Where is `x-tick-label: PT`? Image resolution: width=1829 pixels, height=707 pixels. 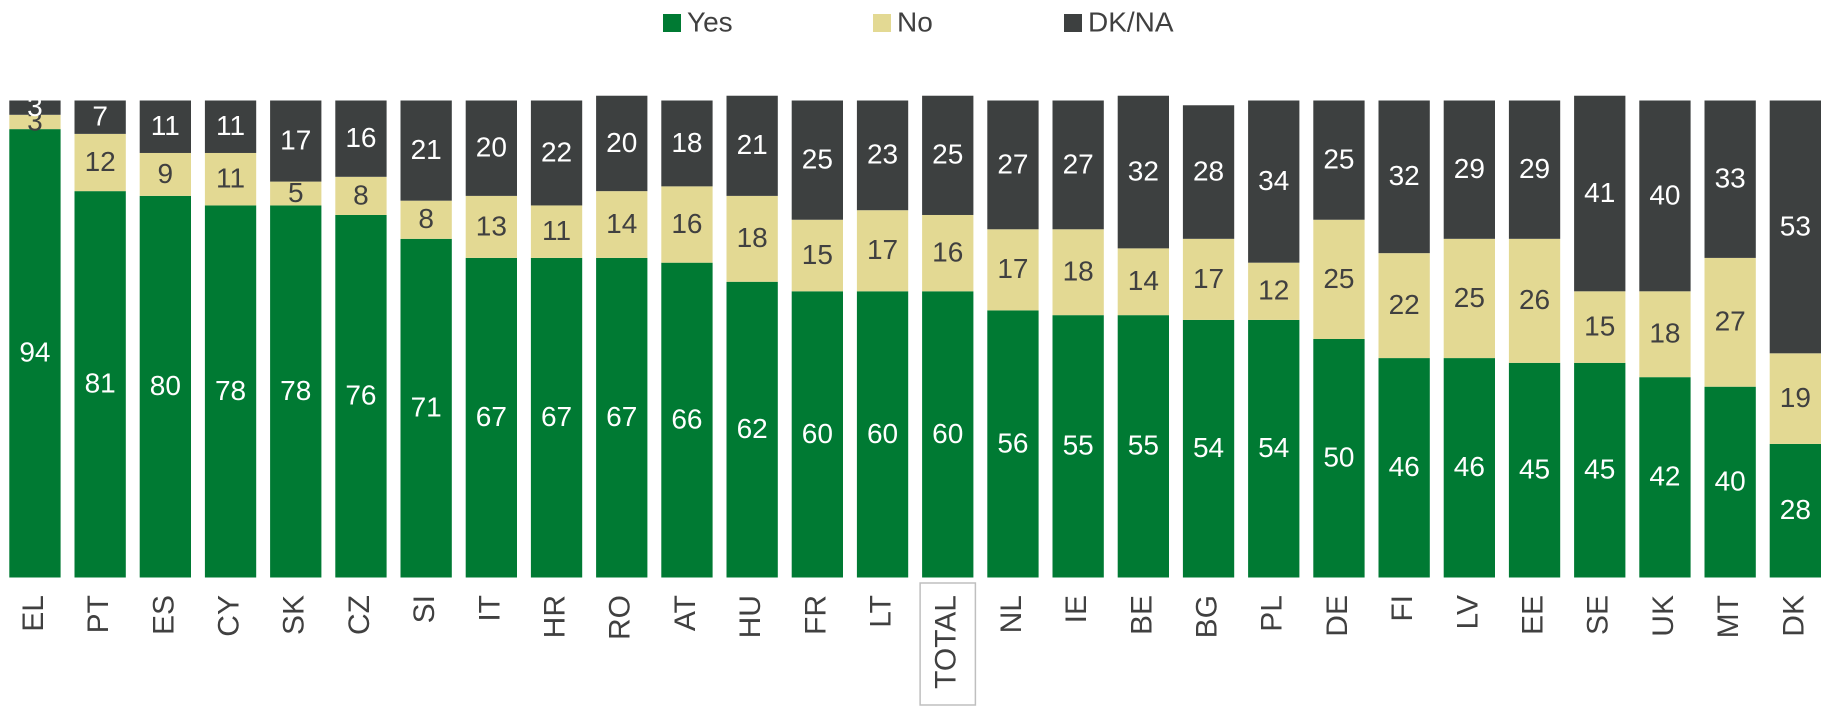
x-tick-label: PT is located at coordinates (98, 614).